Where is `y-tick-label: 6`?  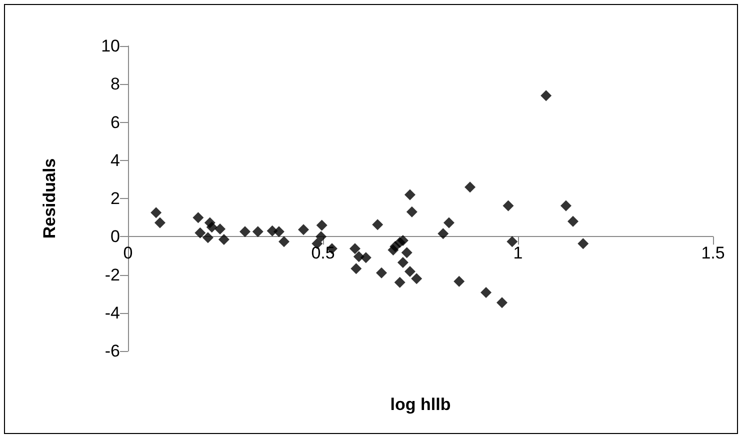 y-tick-label: 6 is located at coordinates (115, 122).